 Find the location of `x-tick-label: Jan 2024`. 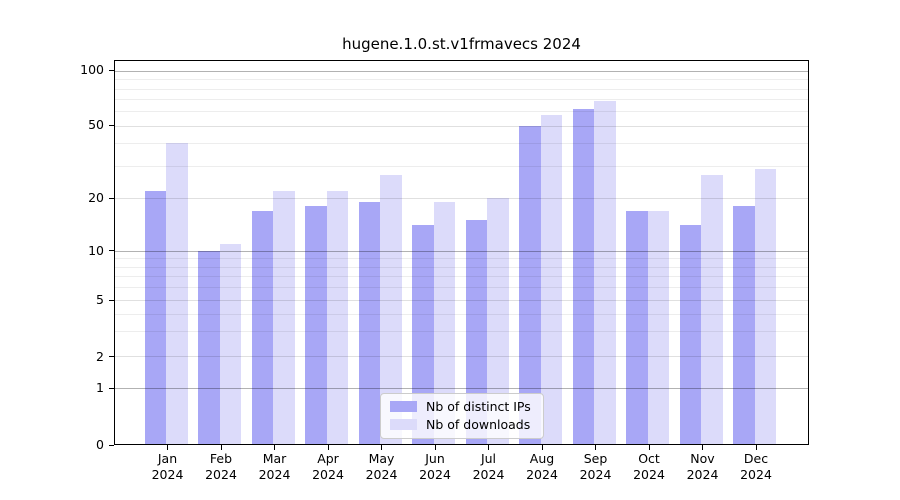

x-tick-label: Jan 2024 is located at coordinates (168, 466).